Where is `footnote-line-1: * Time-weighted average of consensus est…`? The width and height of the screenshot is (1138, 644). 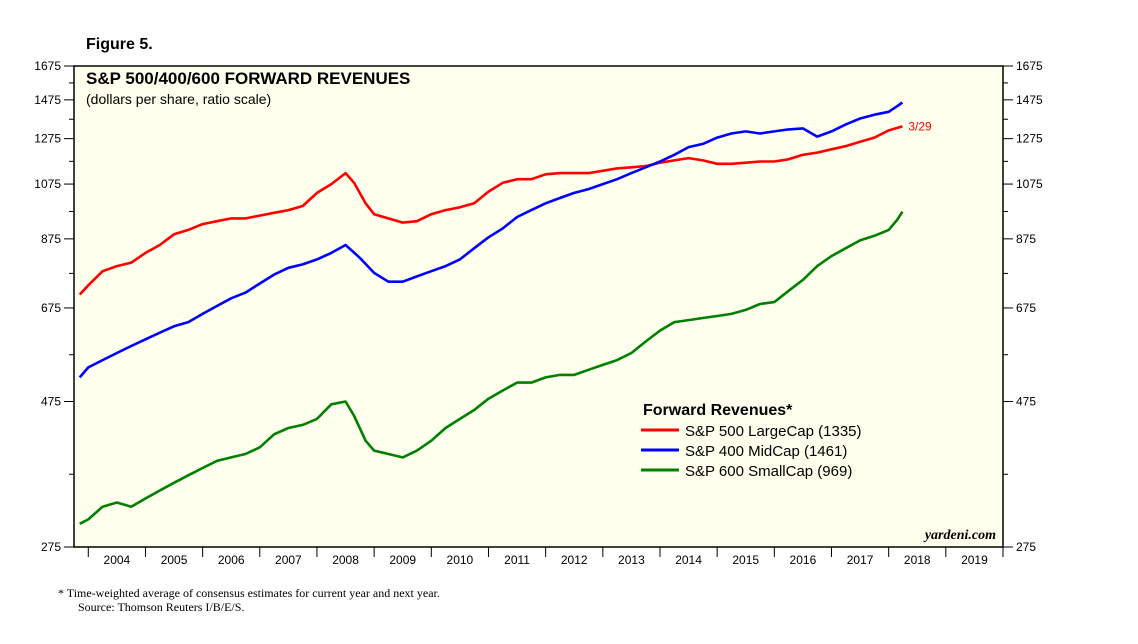 footnote-line-1: * Time-weighted average of consensus est… is located at coordinates (249, 593).